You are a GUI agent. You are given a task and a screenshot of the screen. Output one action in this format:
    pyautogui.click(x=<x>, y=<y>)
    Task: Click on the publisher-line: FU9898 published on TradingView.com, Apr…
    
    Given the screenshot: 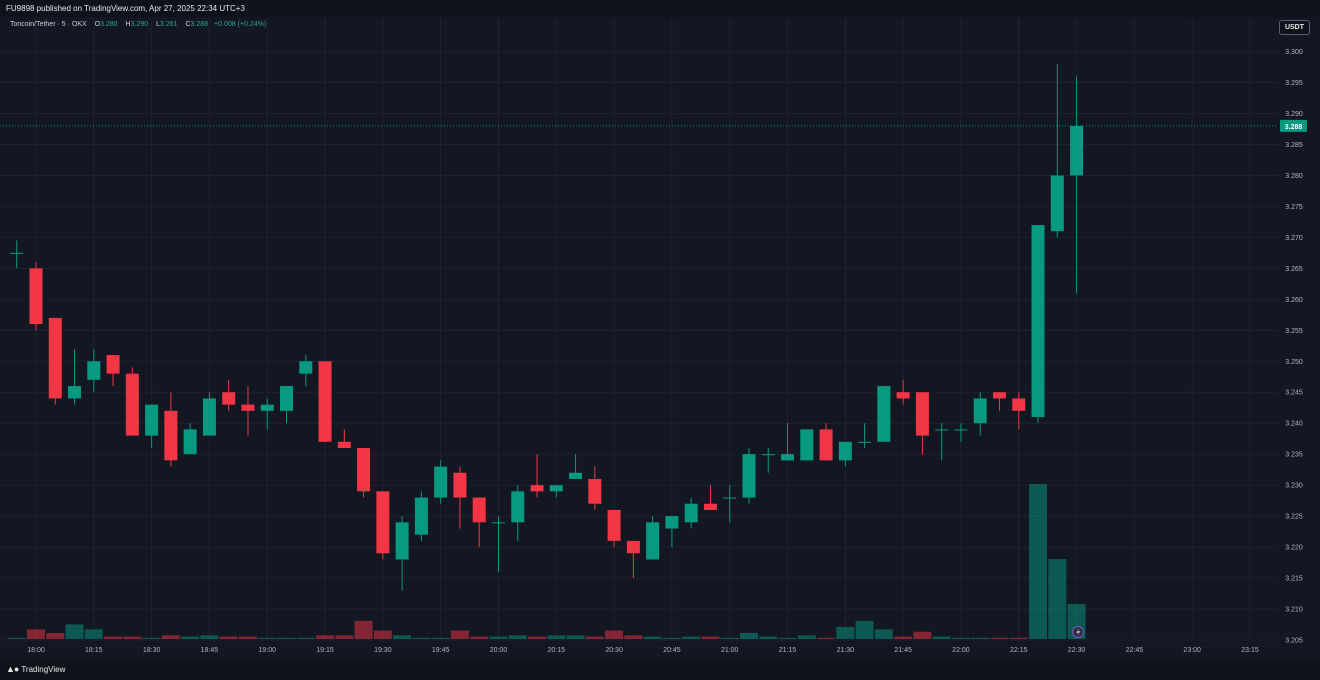 What is the action you would take?
    pyautogui.click(x=125, y=8)
    